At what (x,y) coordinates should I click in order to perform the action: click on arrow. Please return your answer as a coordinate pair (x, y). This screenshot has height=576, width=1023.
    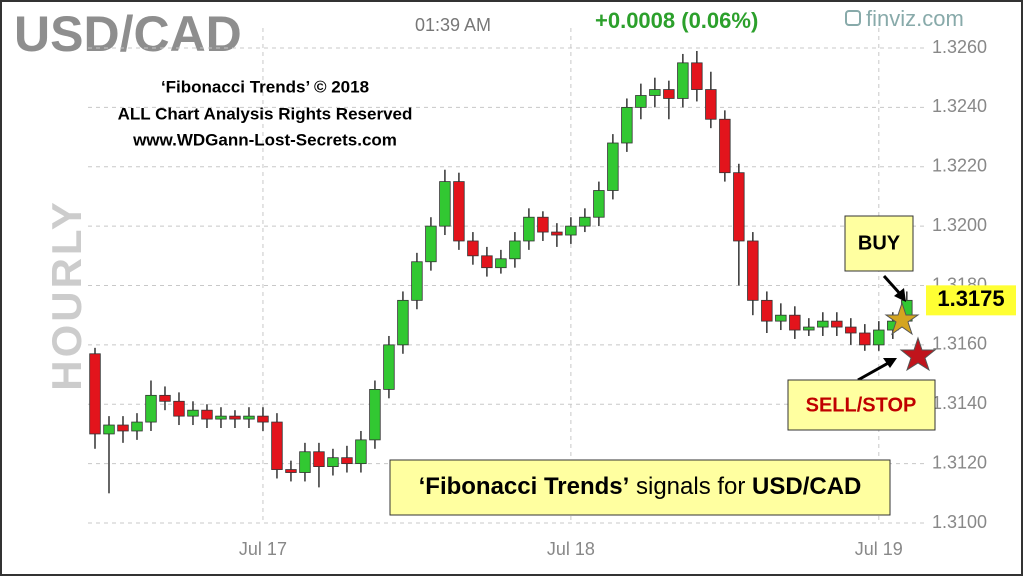
    Looking at the image, I should click on (874, 371).